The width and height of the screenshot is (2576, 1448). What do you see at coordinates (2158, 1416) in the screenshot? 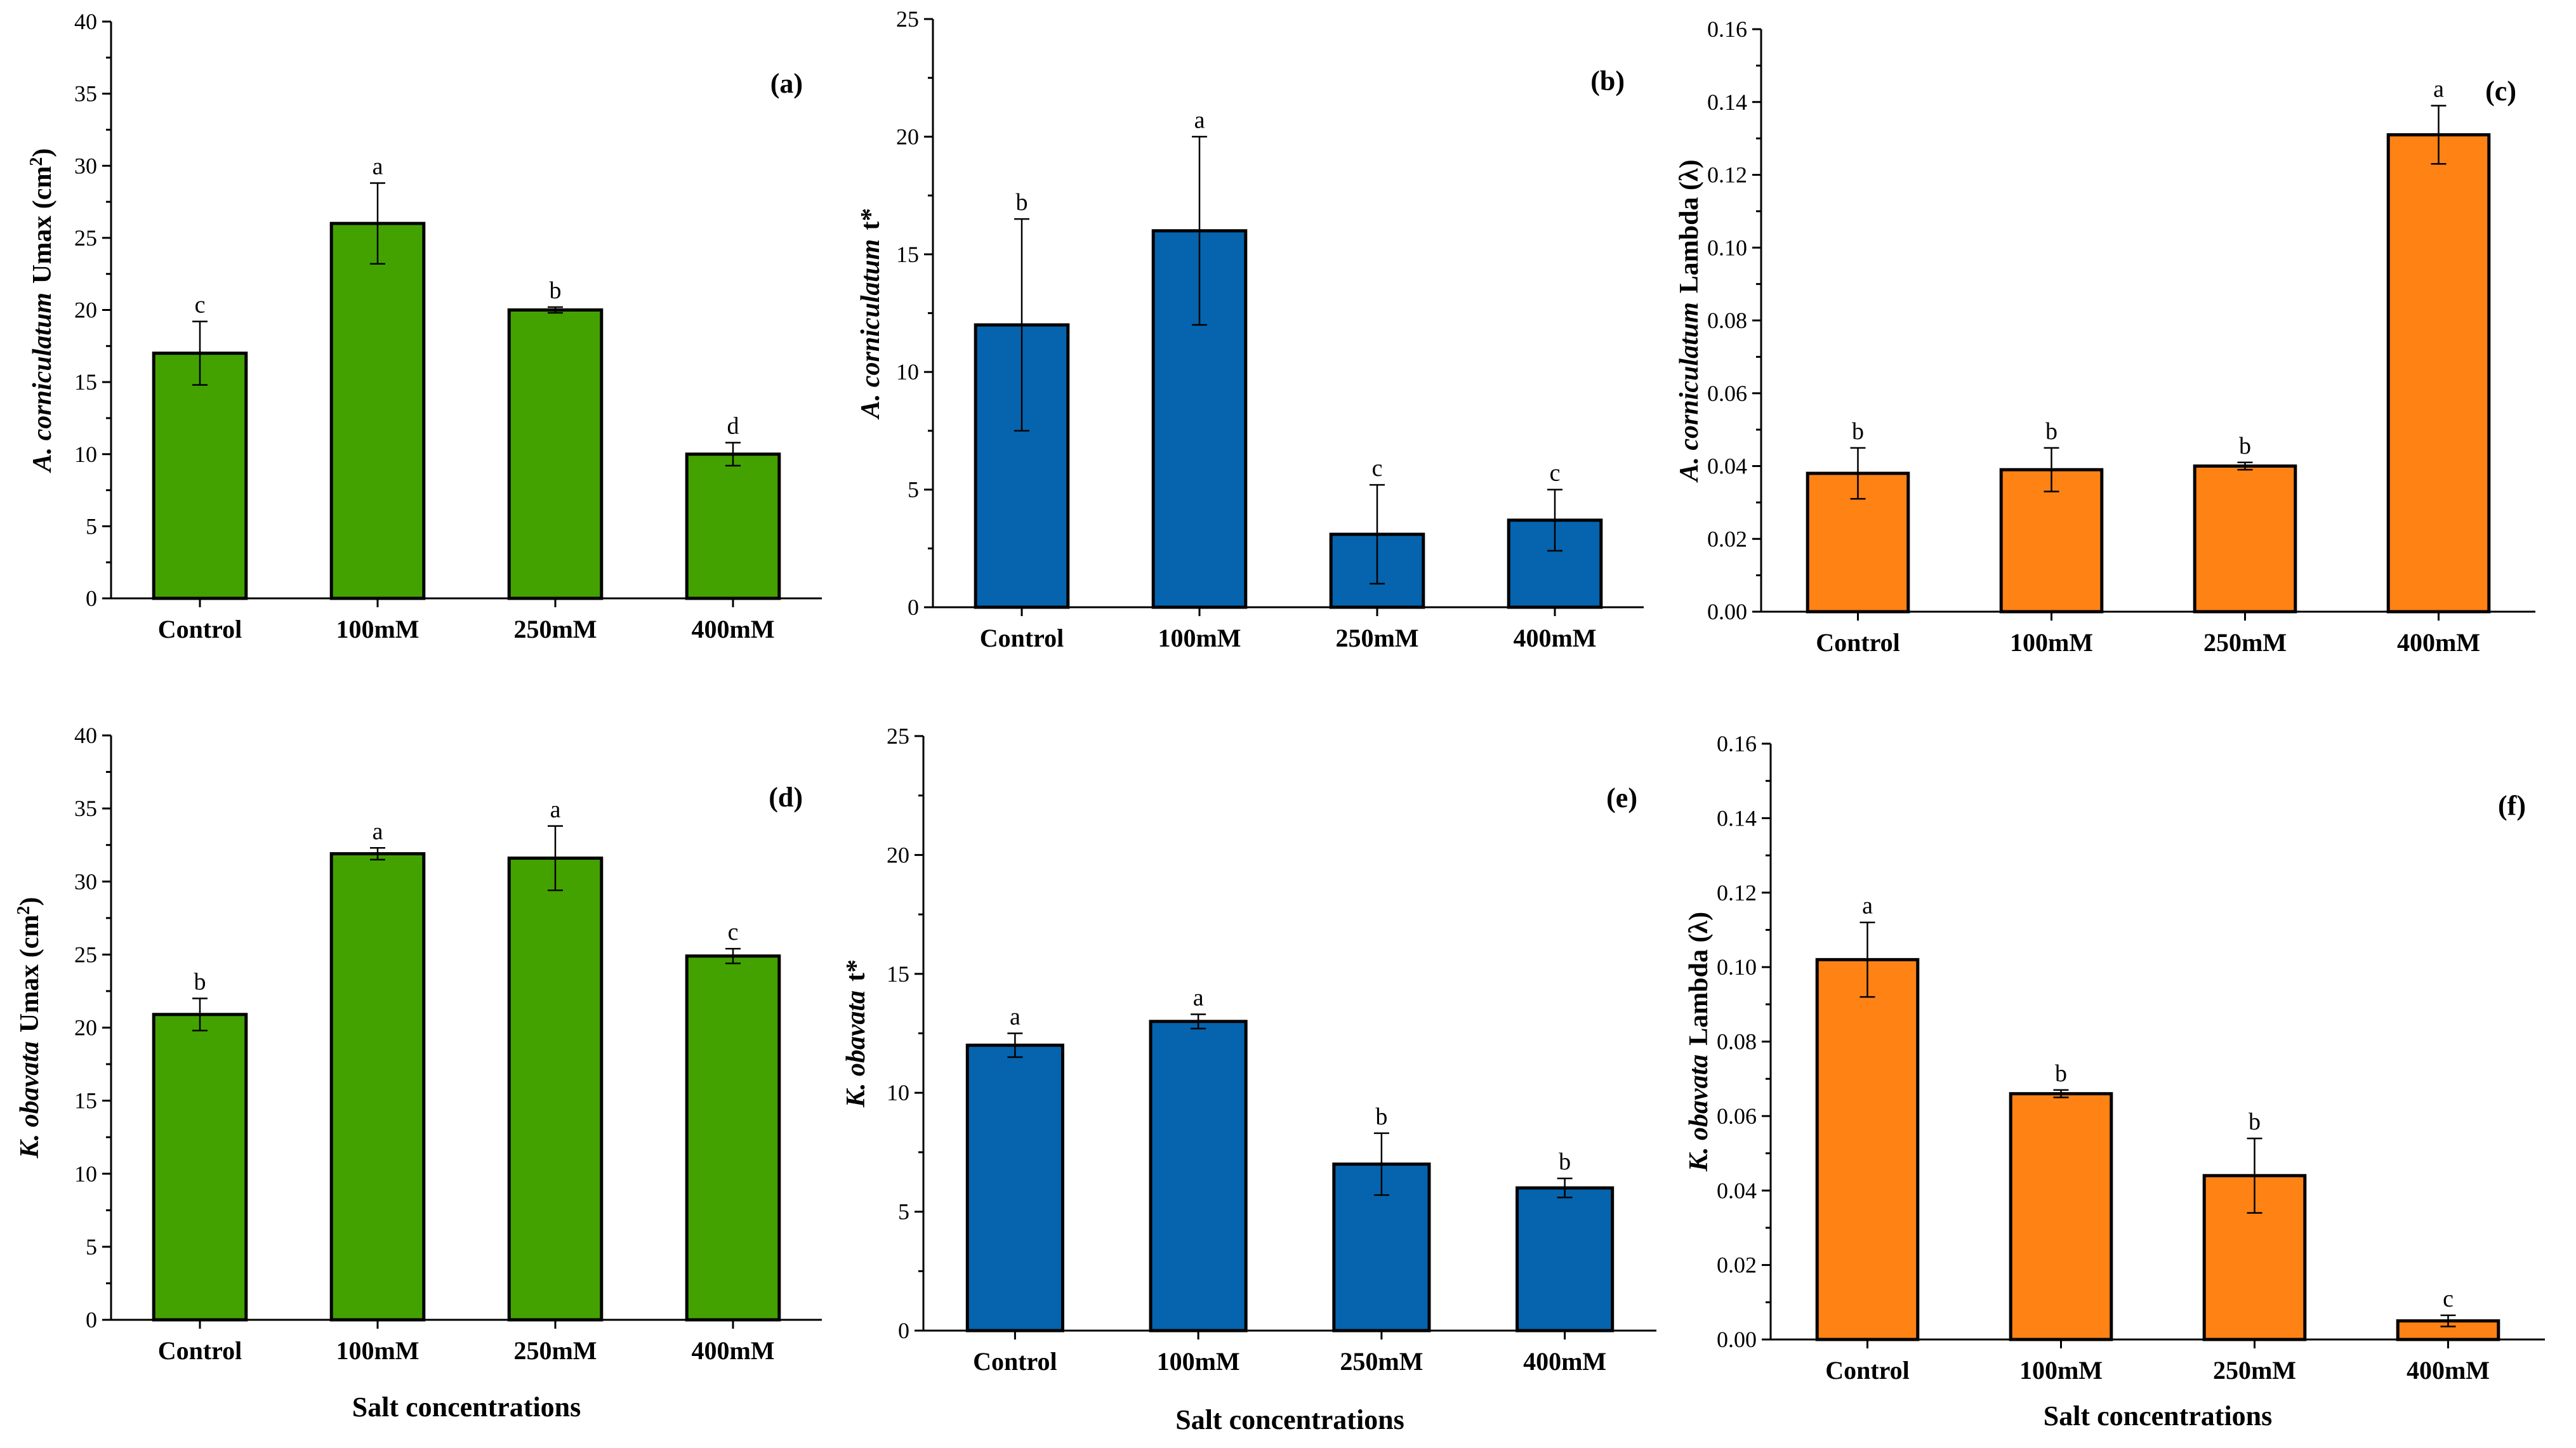
I see `chart-6-x-axis-label: Salt concentrations` at bounding box center [2158, 1416].